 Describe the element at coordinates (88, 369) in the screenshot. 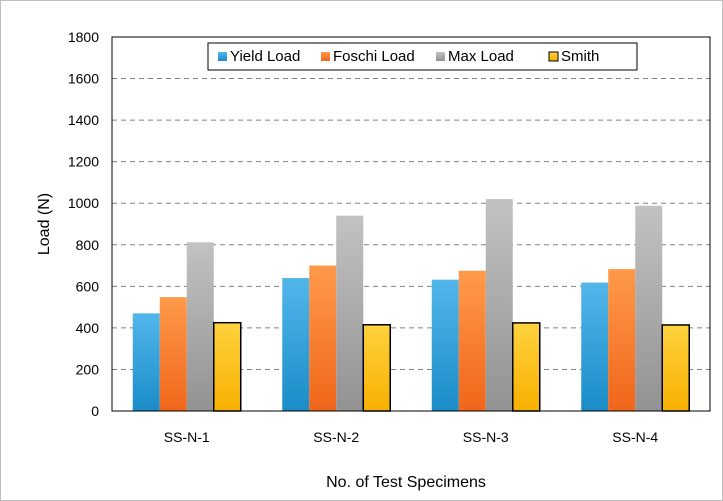

I see `y-tick-label: 200` at that location.